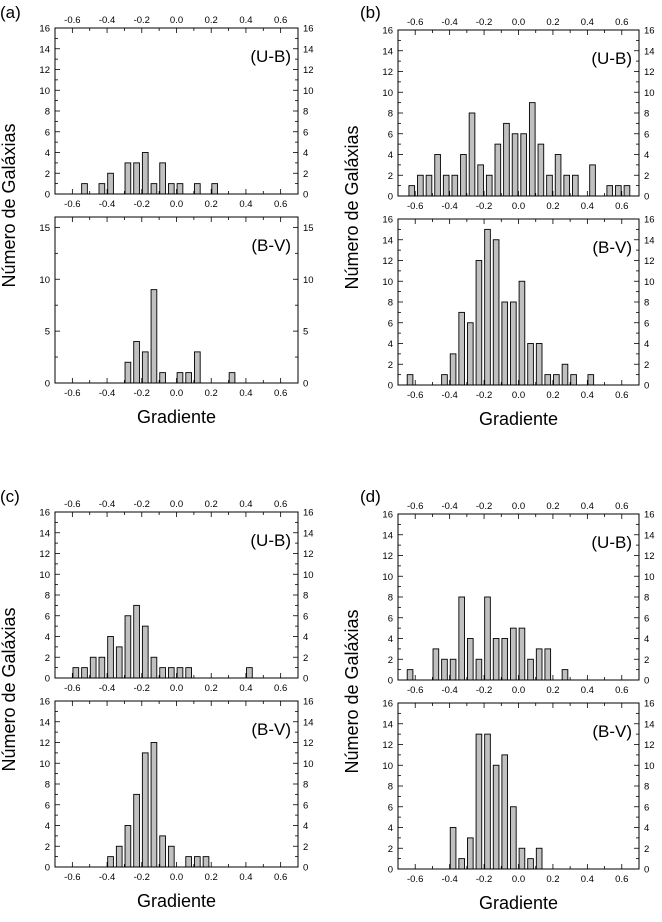 The image size is (662, 922). I want to click on x-tick-label-top: -0.4, so click(449, 506).